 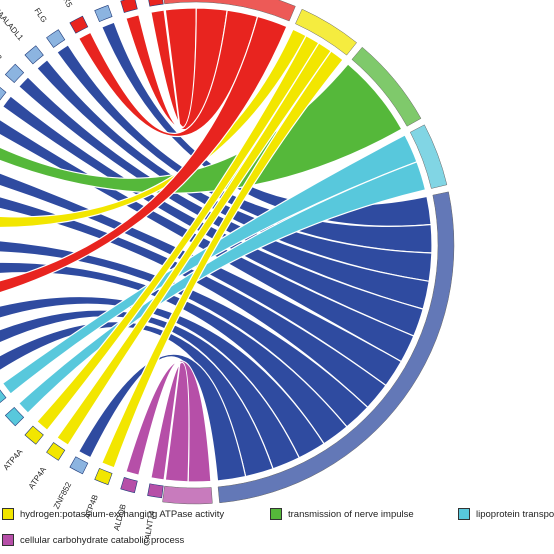 What do you see at coordinates (12, 23) in the screenshot?
I see `gene-label: NAALADL1` at bounding box center [12, 23].